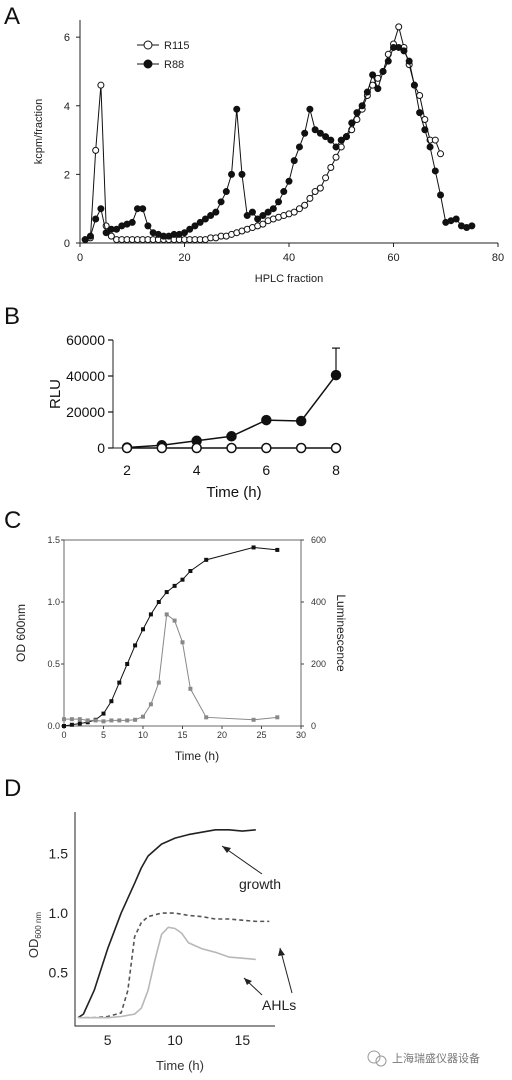 Image resolution: width=512 pixels, height=1080 pixels. I want to click on legend-label-a-2: R88, so click(174, 65).